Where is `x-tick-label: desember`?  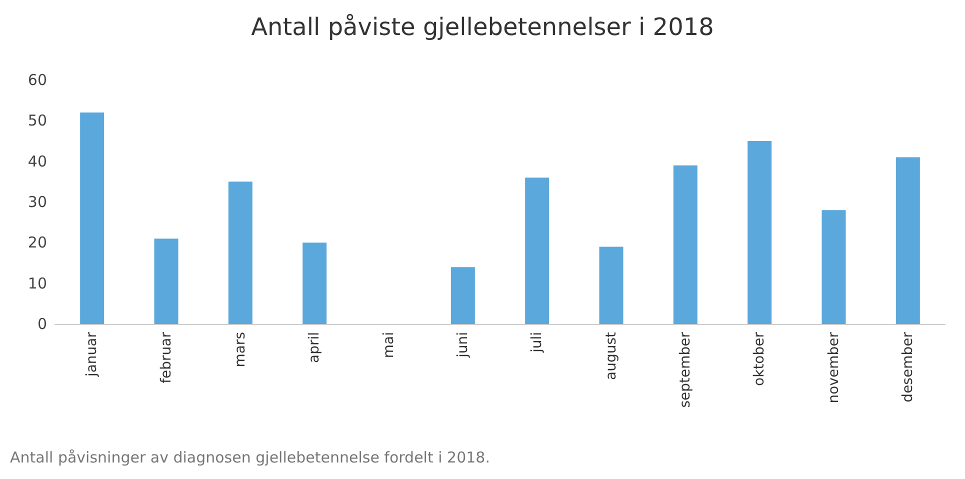
x-tick-label: desember is located at coordinates (908, 367).